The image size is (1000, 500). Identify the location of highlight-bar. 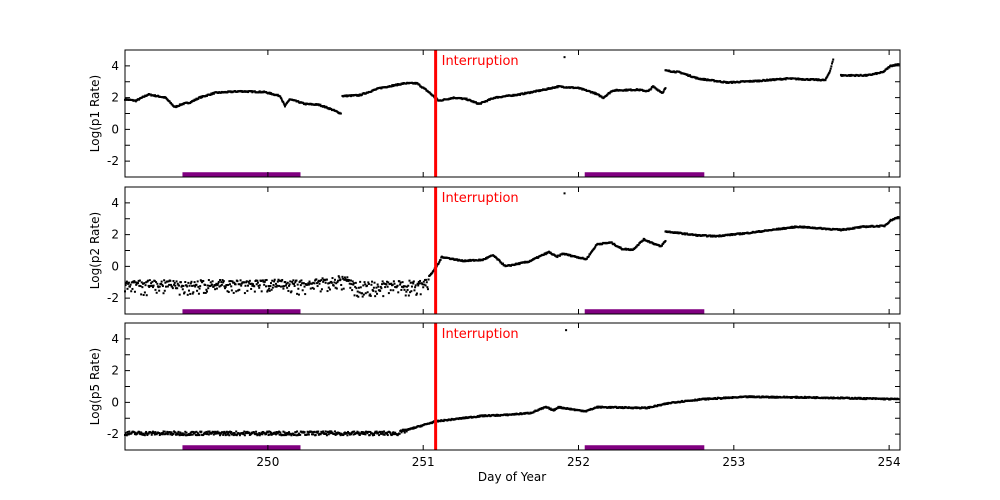
(241, 311).